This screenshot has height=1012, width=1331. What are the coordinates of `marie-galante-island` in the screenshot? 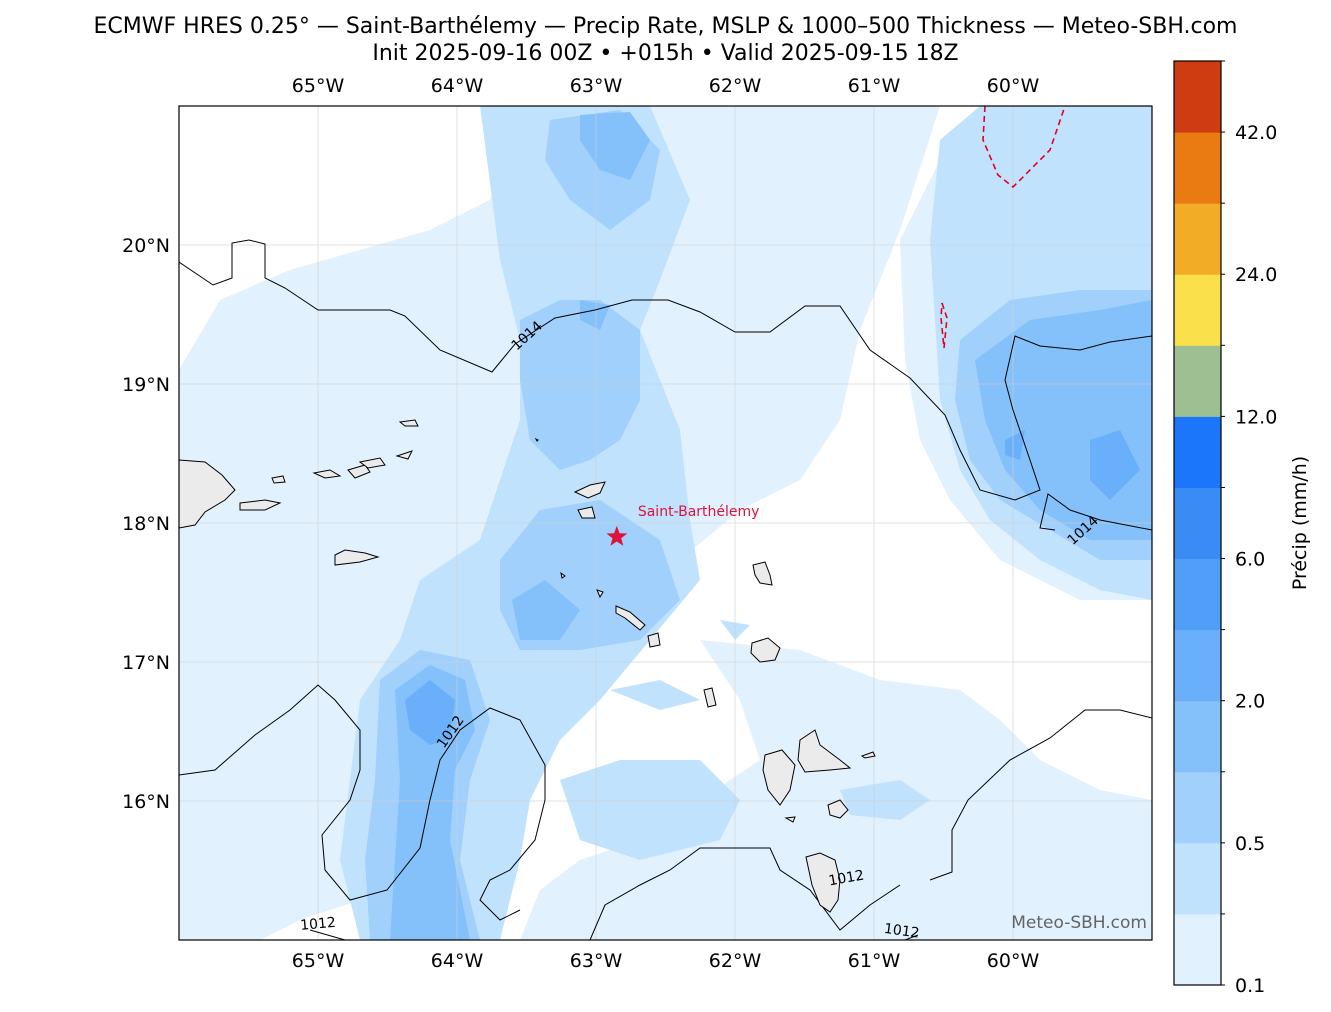 It's located at (838, 809).